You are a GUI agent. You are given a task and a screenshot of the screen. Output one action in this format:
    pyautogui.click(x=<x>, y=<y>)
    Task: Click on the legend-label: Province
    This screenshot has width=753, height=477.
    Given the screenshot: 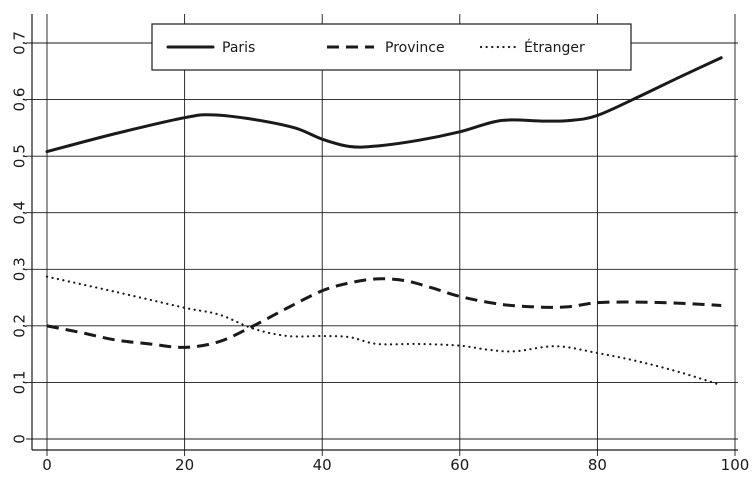 What is the action you would take?
    pyautogui.click(x=415, y=48)
    